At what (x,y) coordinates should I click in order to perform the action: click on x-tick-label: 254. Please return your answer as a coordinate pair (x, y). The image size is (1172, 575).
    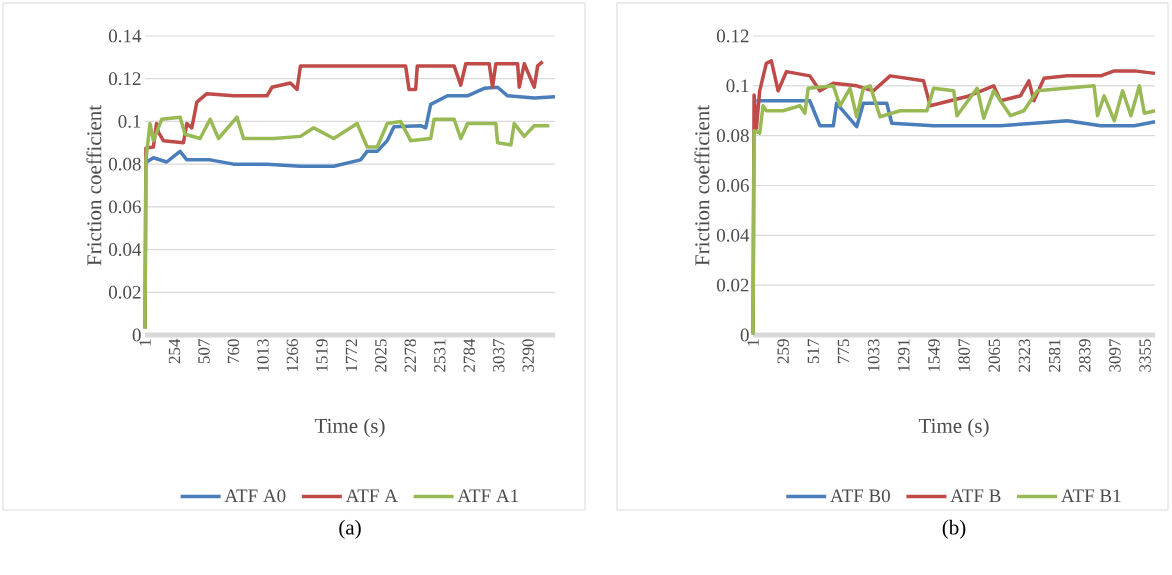
    Looking at the image, I should click on (174, 351).